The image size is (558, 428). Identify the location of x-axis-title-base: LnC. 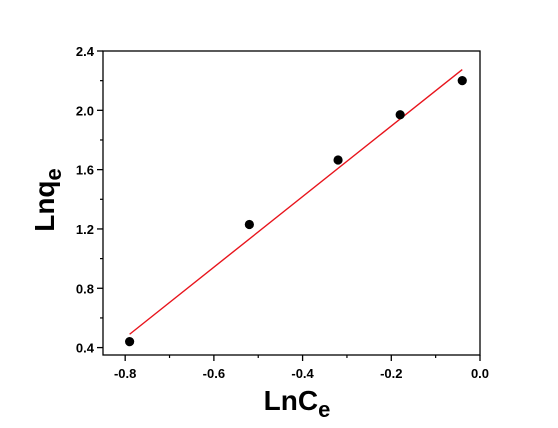
(291, 400).